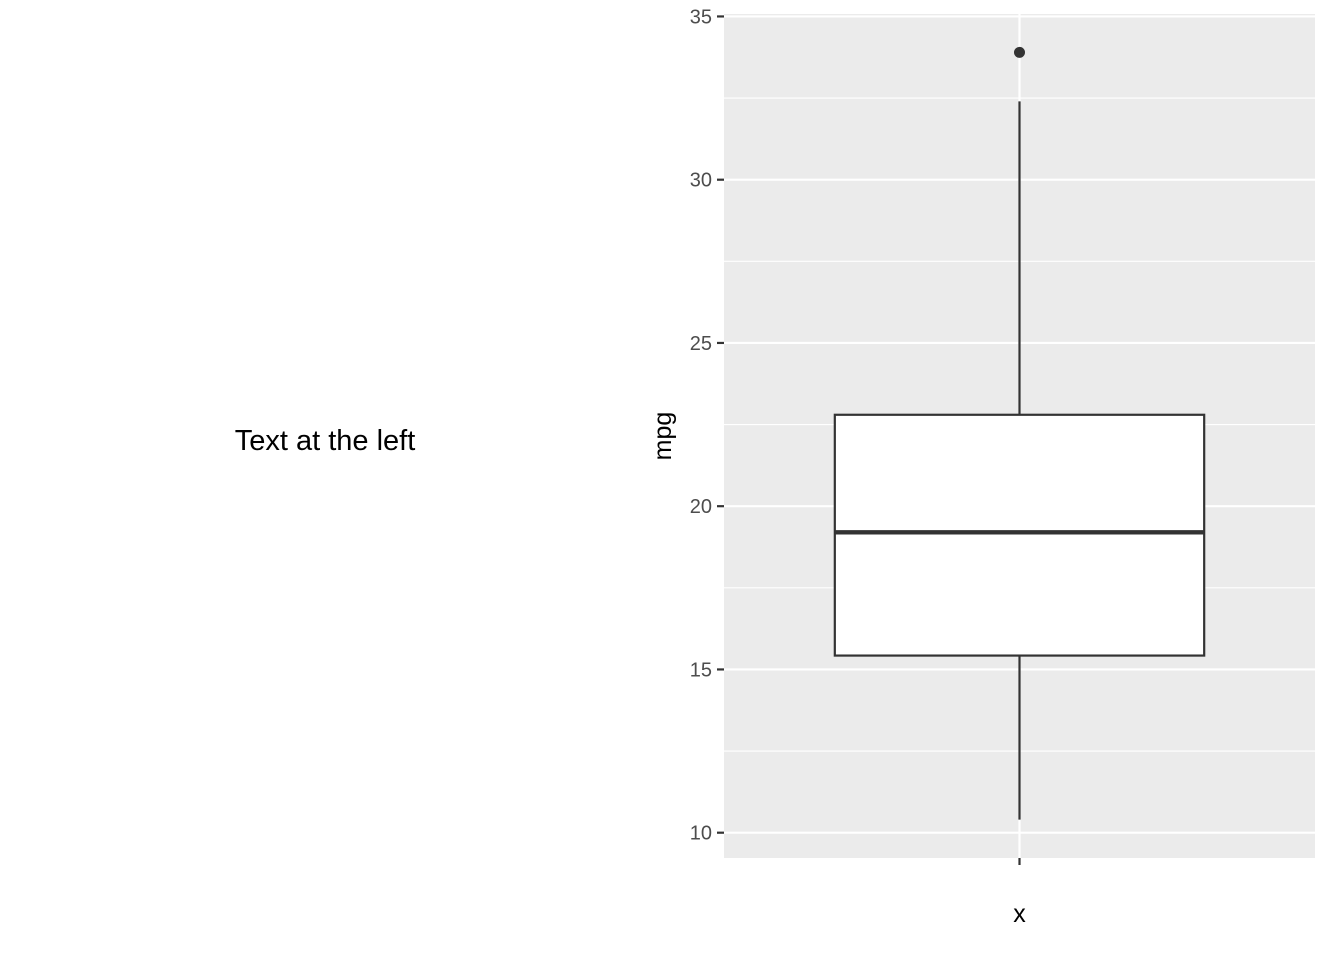  What do you see at coordinates (701, 507) in the screenshot?
I see `y-tick-label: 20` at bounding box center [701, 507].